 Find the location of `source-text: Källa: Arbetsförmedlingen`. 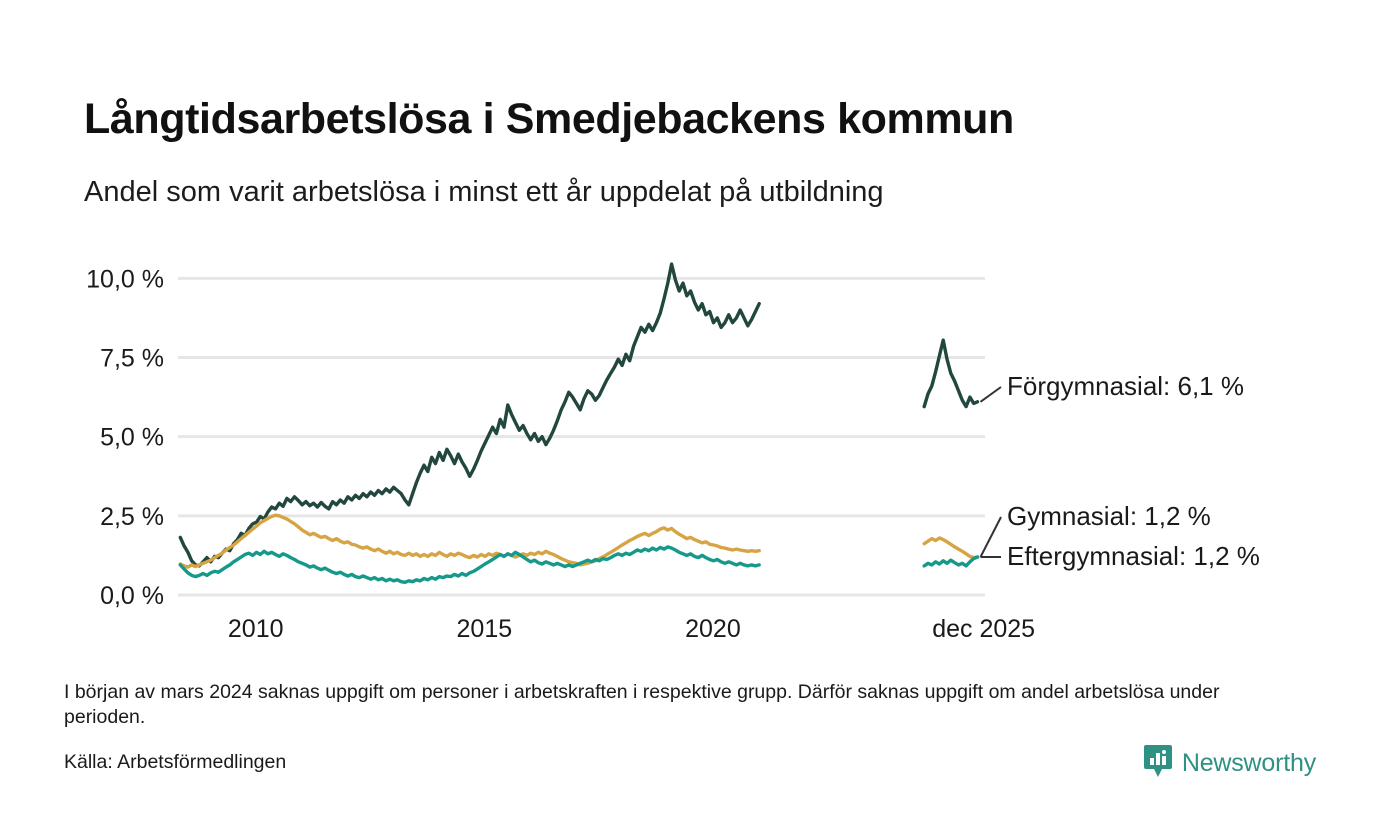

source-text: Källa: Arbetsförmedlingen is located at coordinates (175, 762).